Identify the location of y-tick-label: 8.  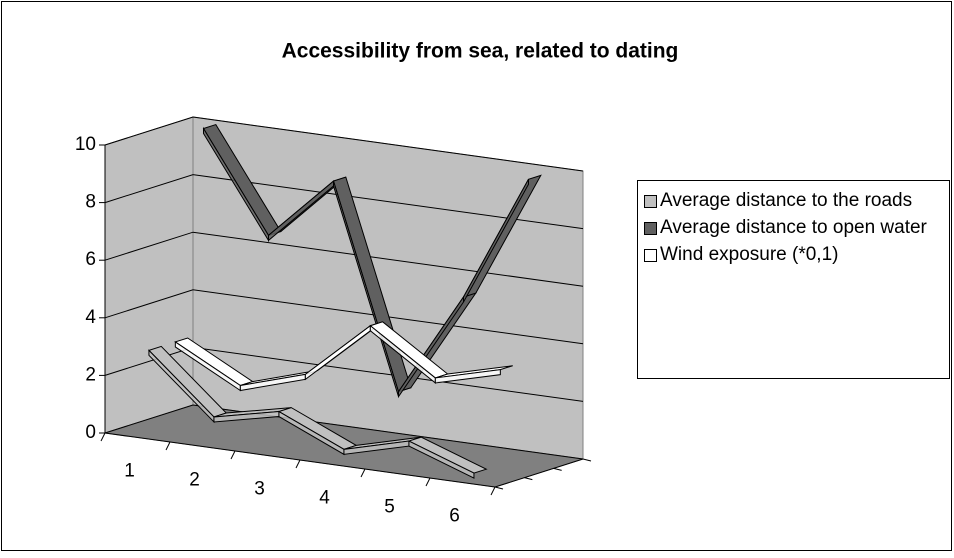
(90, 202).